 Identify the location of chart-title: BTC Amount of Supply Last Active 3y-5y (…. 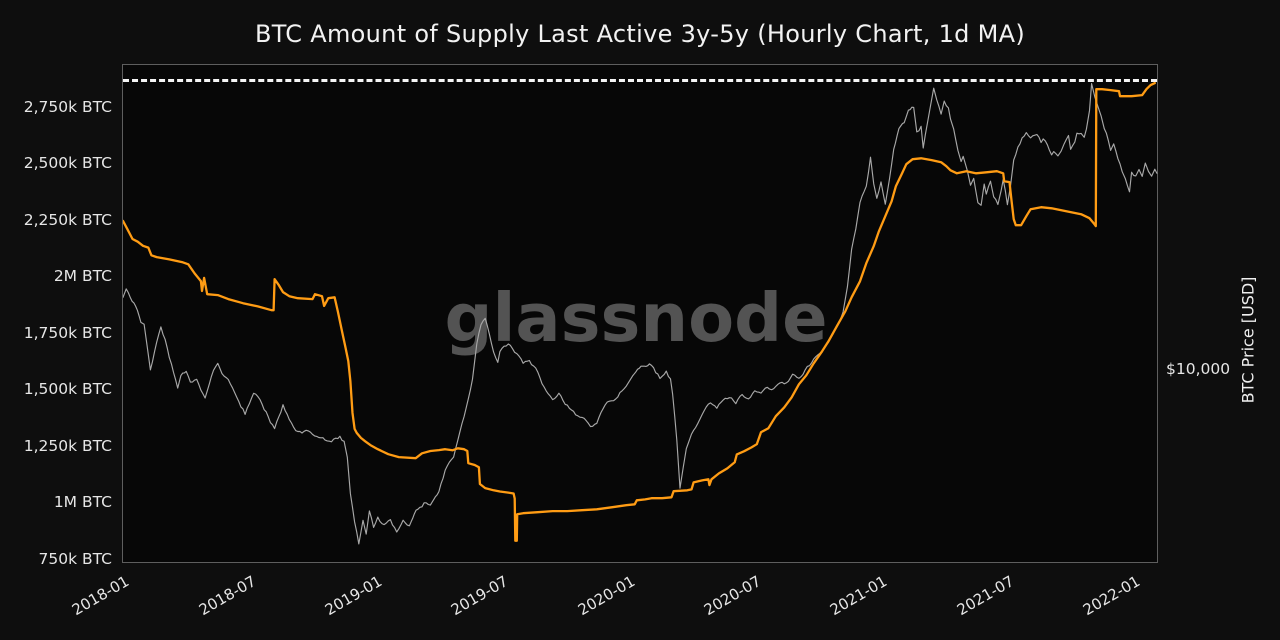
(640, 34).